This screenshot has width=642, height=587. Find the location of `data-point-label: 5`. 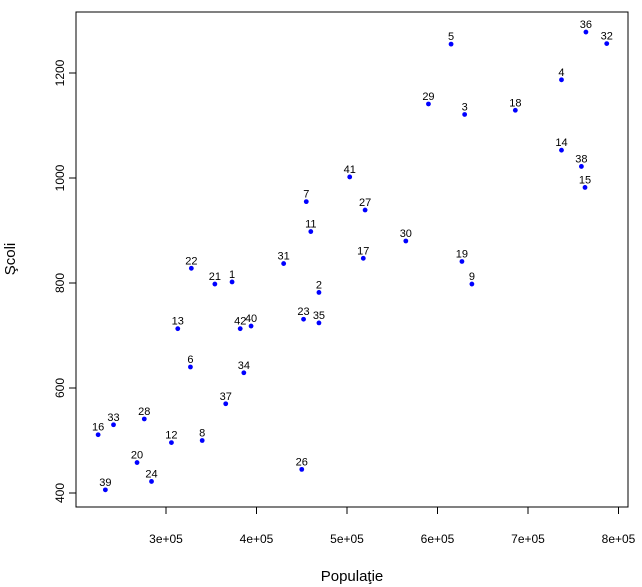

data-point-label: 5 is located at coordinates (451, 37).